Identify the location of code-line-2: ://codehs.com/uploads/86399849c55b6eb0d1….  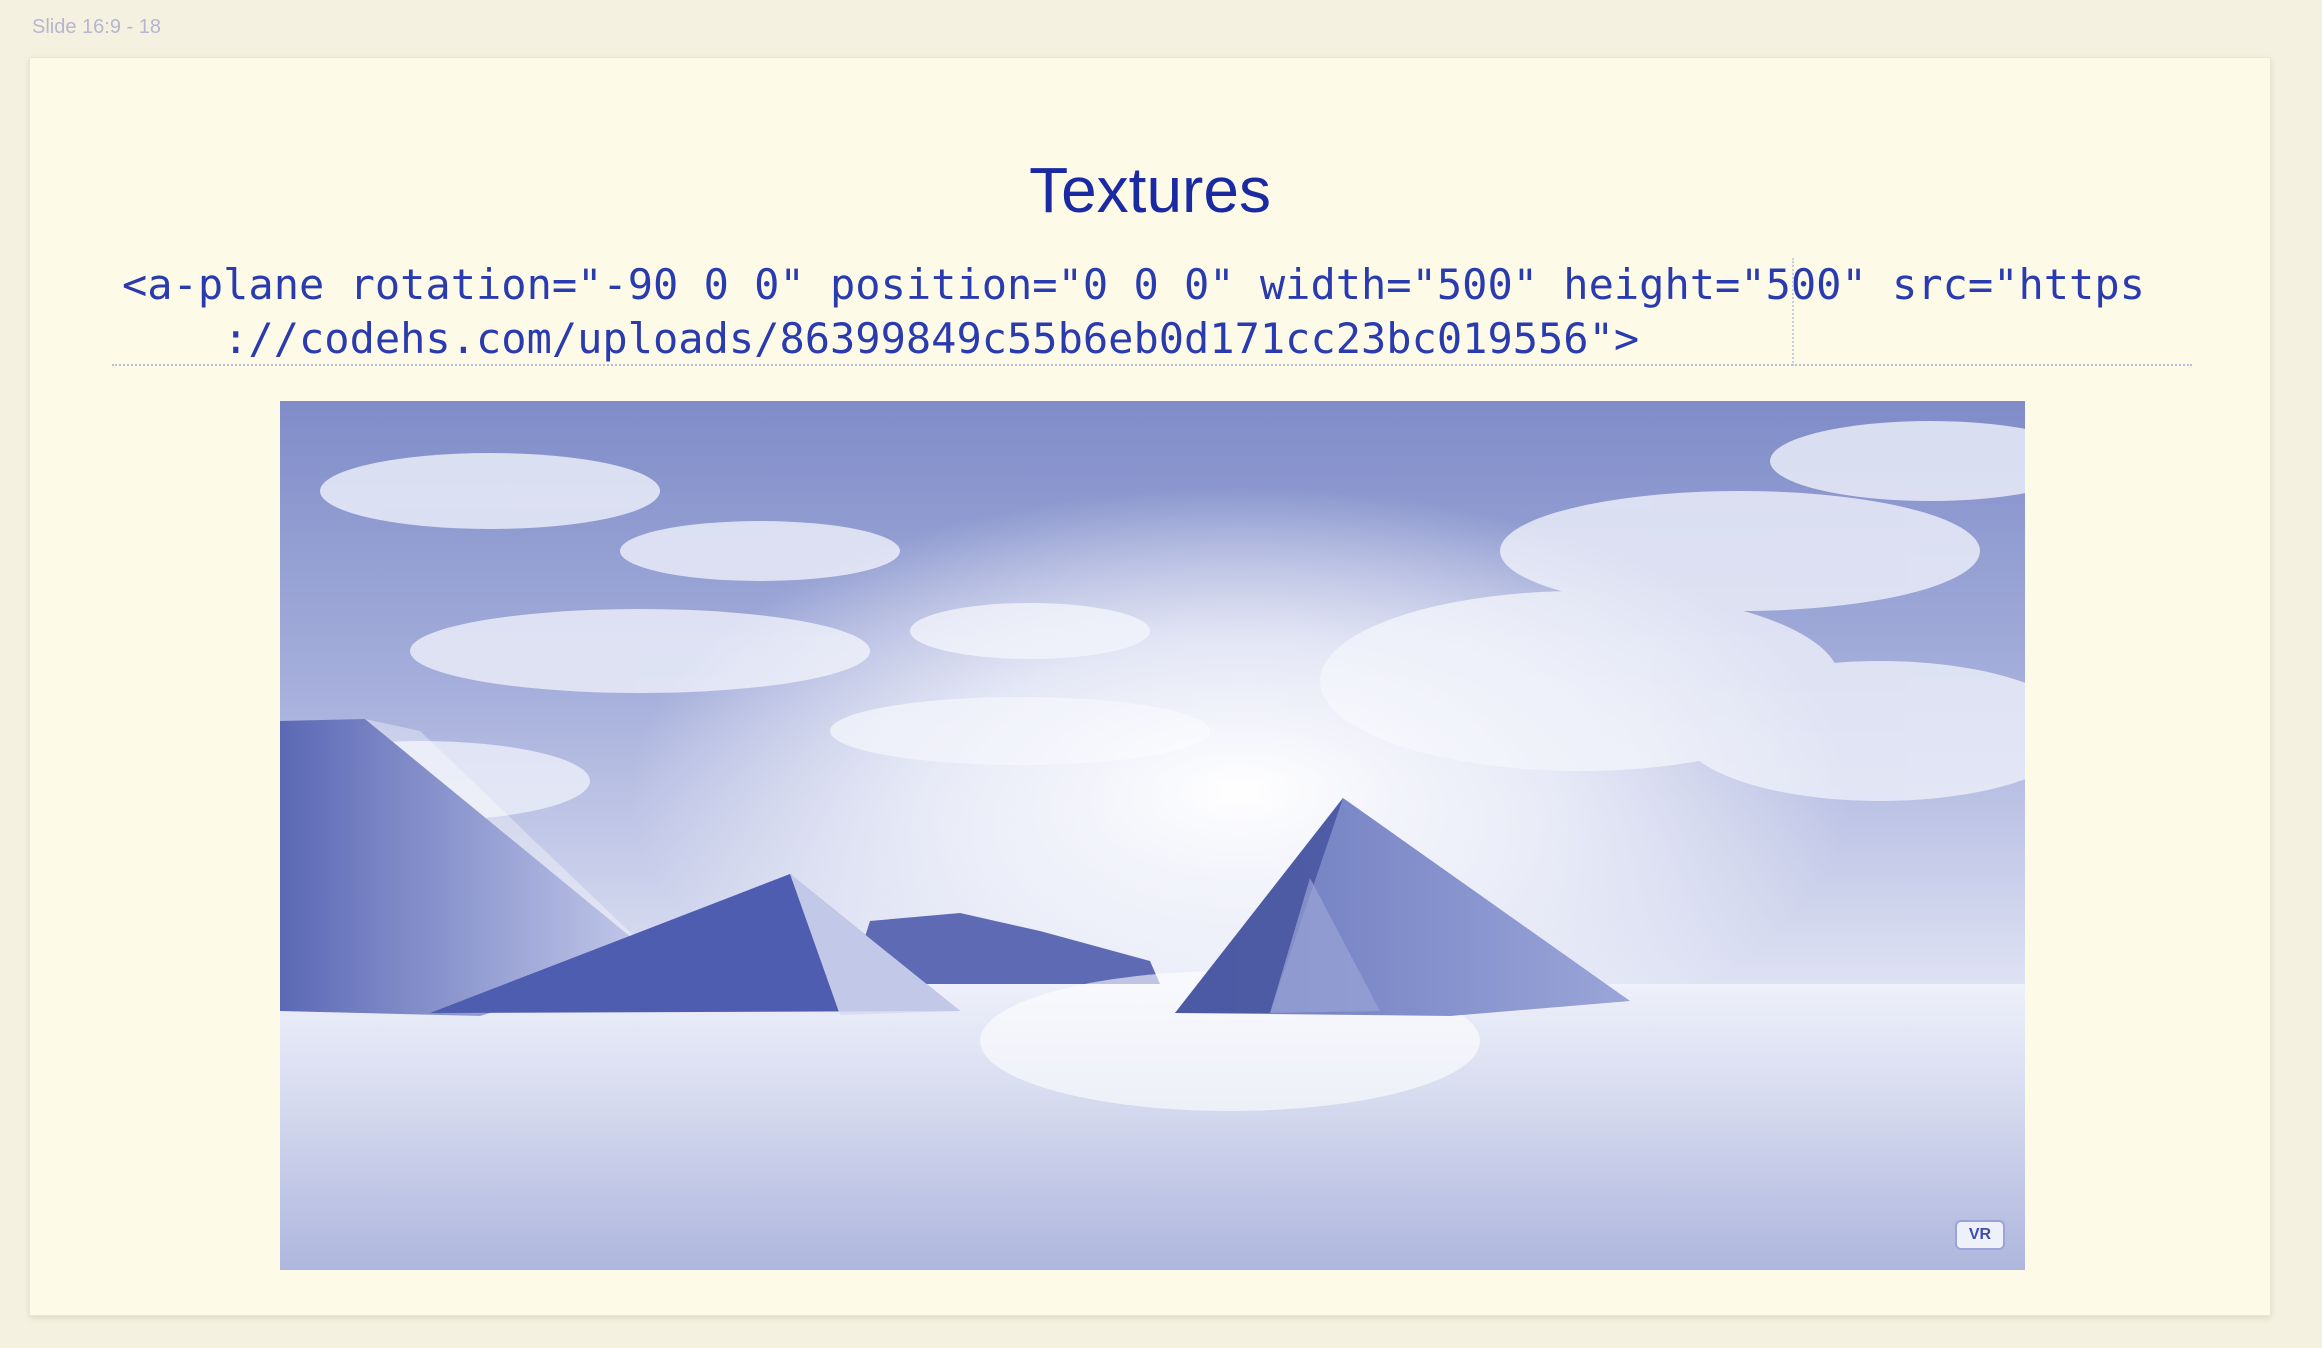
(881, 338).